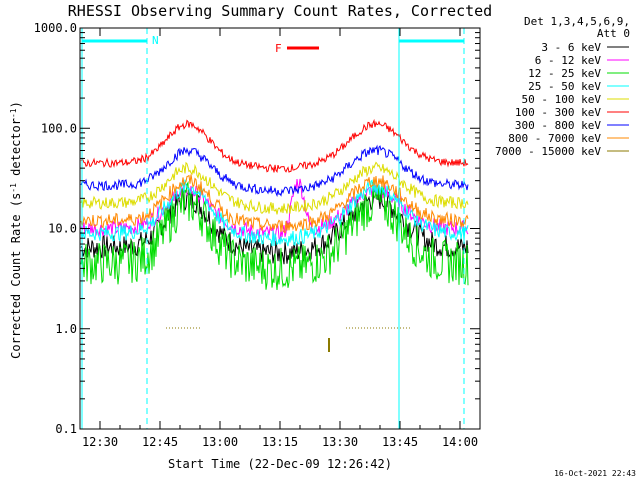 The image size is (640, 480). I want to click on legend-label-1: 6 - 12 keV, so click(568, 60).